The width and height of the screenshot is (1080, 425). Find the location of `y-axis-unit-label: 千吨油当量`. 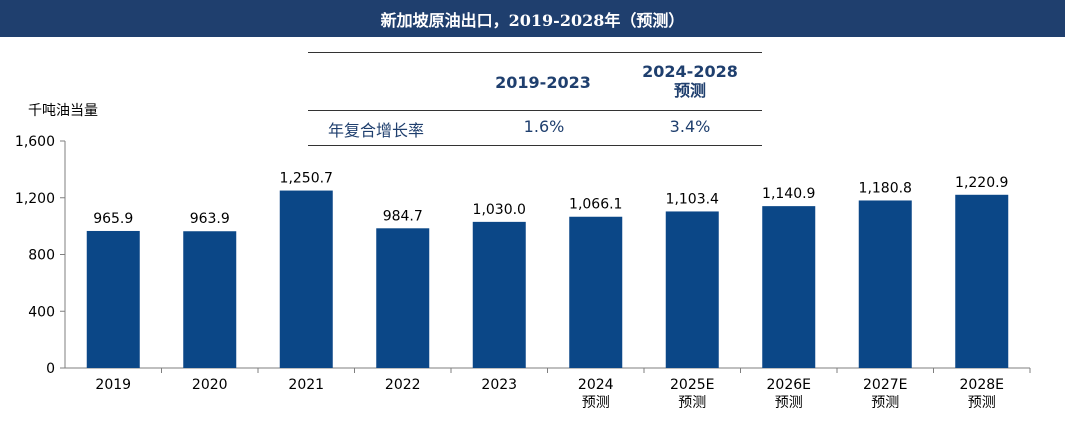

y-axis-unit-label: 千吨油当量 is located at coordinates (63, 111).